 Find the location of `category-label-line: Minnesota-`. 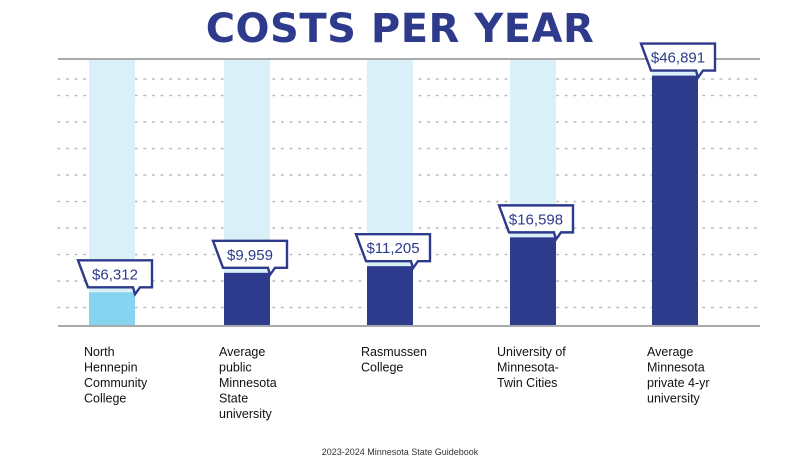

category-label-line: Minnesota- is located at coordinates (528, 368).